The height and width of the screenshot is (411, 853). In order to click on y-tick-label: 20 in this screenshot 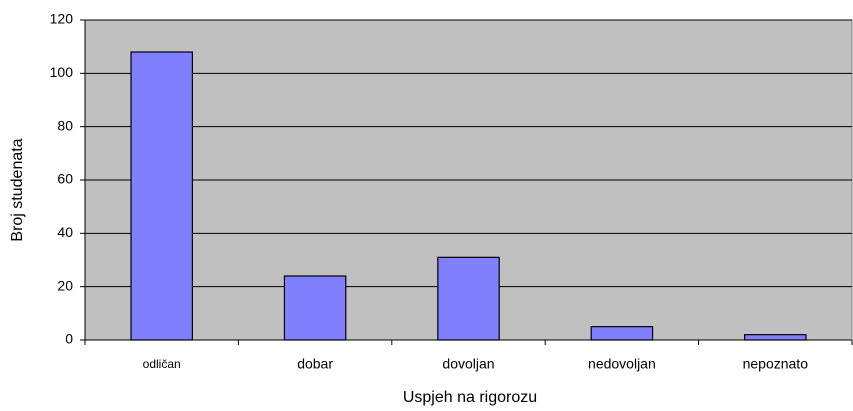, I will do `click(65, 285)`.